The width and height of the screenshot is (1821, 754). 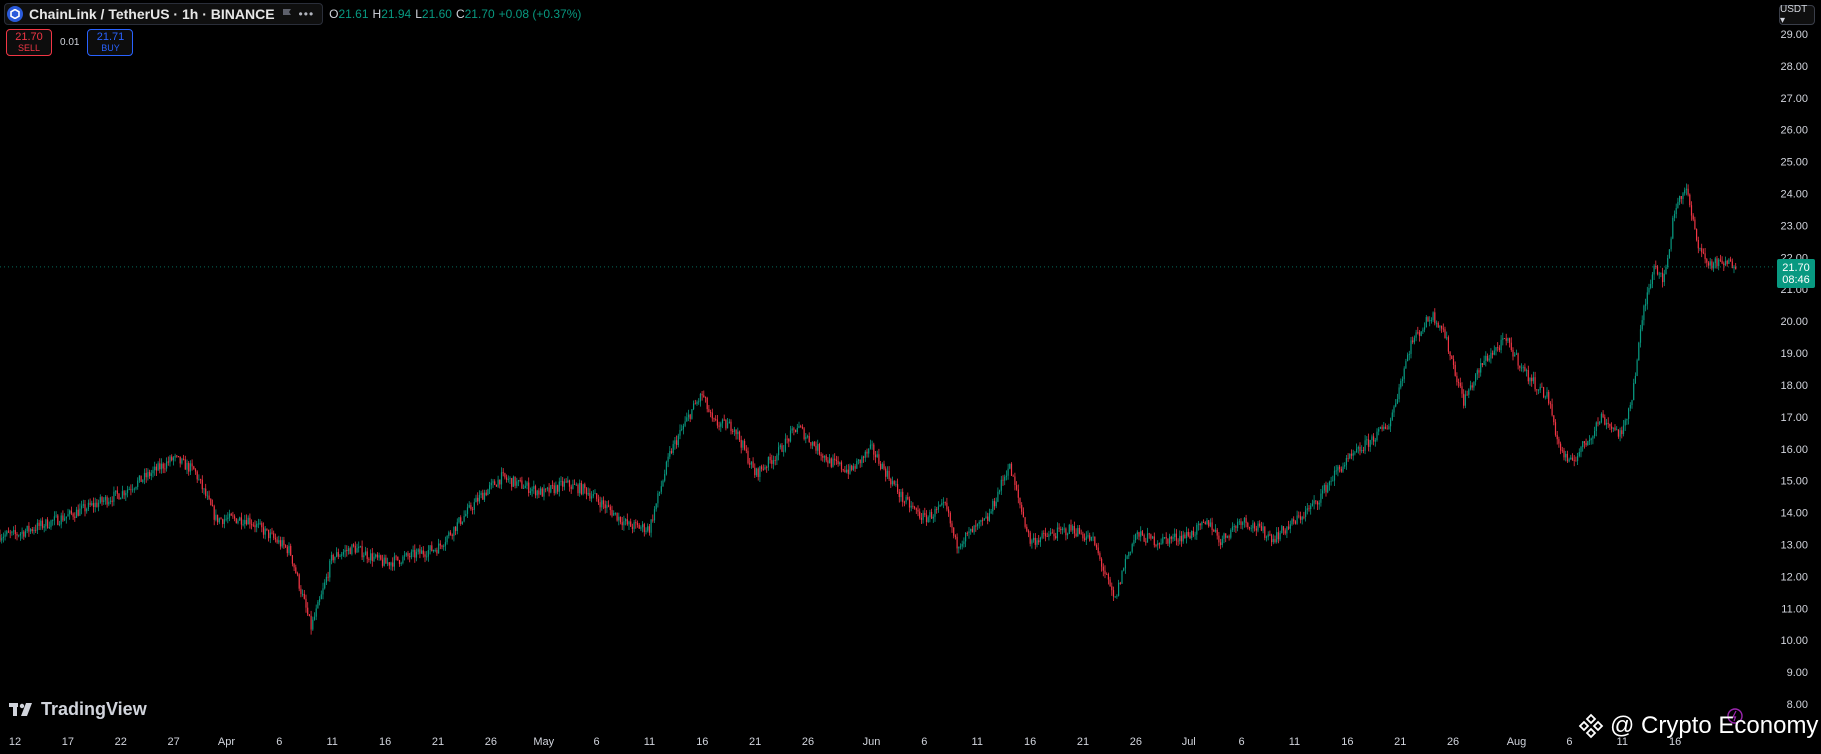 What do you see at coordinates (110, 42) in the screenshot?
I see `buy-button: 21.71 BUY` at bounding box center [110, 42].